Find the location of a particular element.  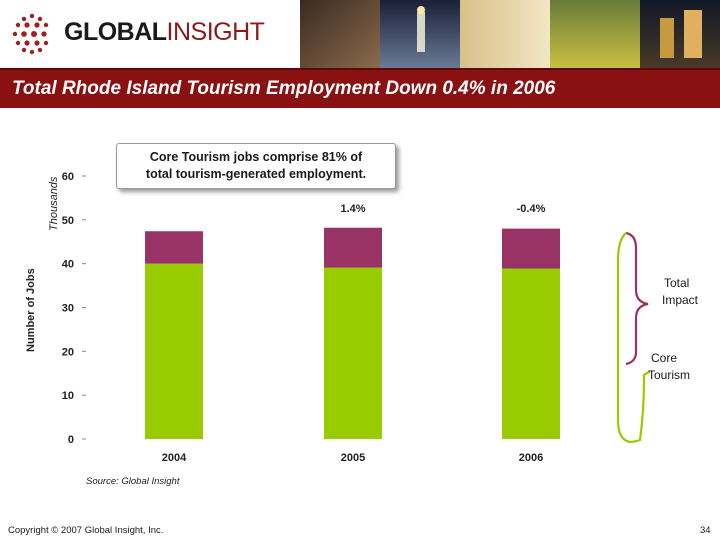

callout-line1: Core Tourism jobs comprise 81% of is located at coordinates (256, 157).